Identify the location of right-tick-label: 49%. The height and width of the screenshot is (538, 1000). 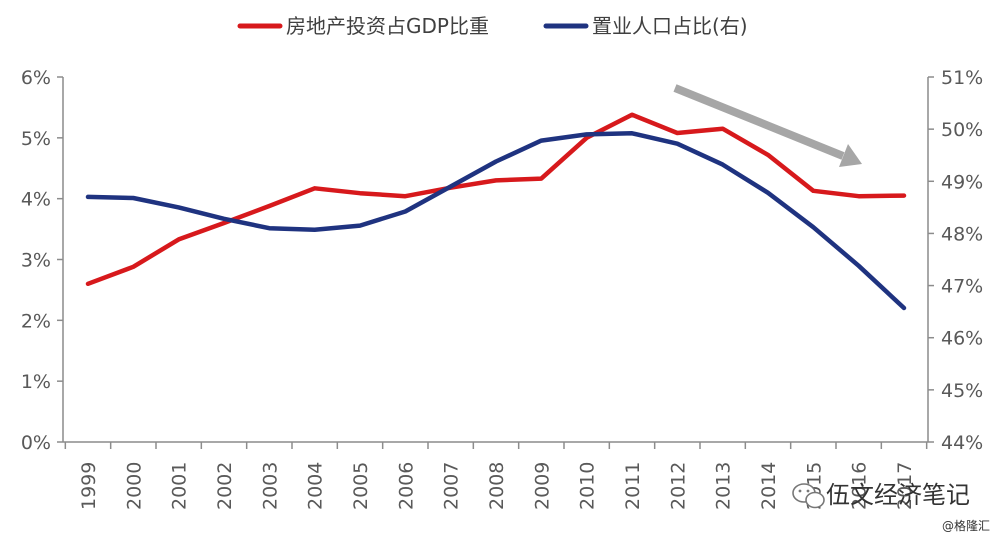
(962, 182).